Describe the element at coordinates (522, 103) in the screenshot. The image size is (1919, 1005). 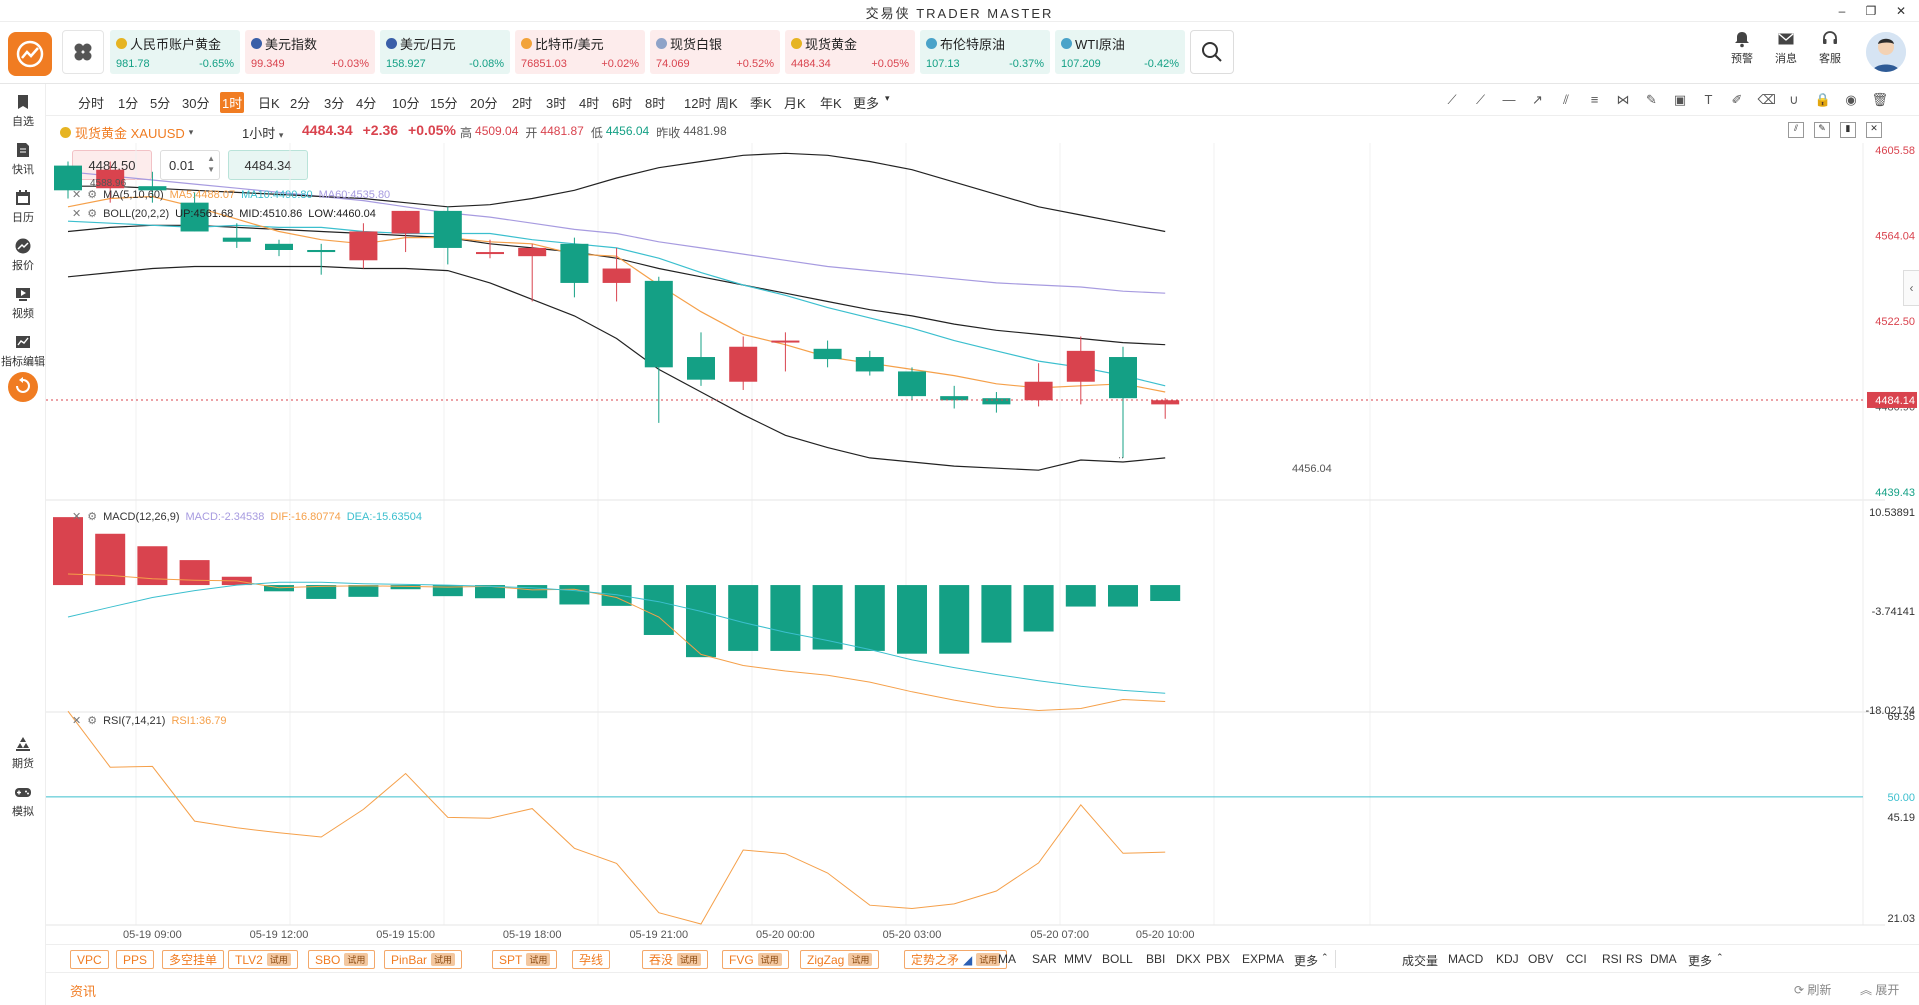
I see `timeframe-12: 2时` at that location.